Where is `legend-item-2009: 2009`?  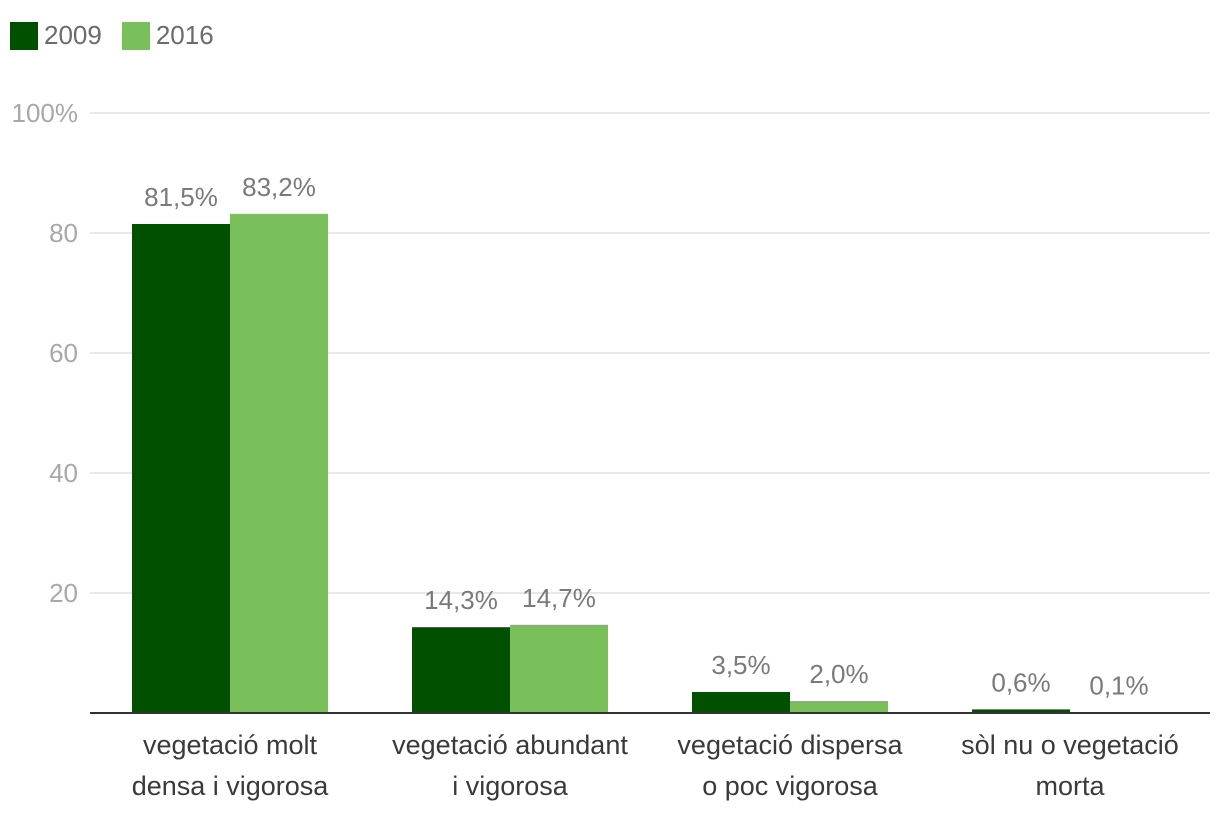
legend-item-2009: 2009 is located at coordinates (56, 35).